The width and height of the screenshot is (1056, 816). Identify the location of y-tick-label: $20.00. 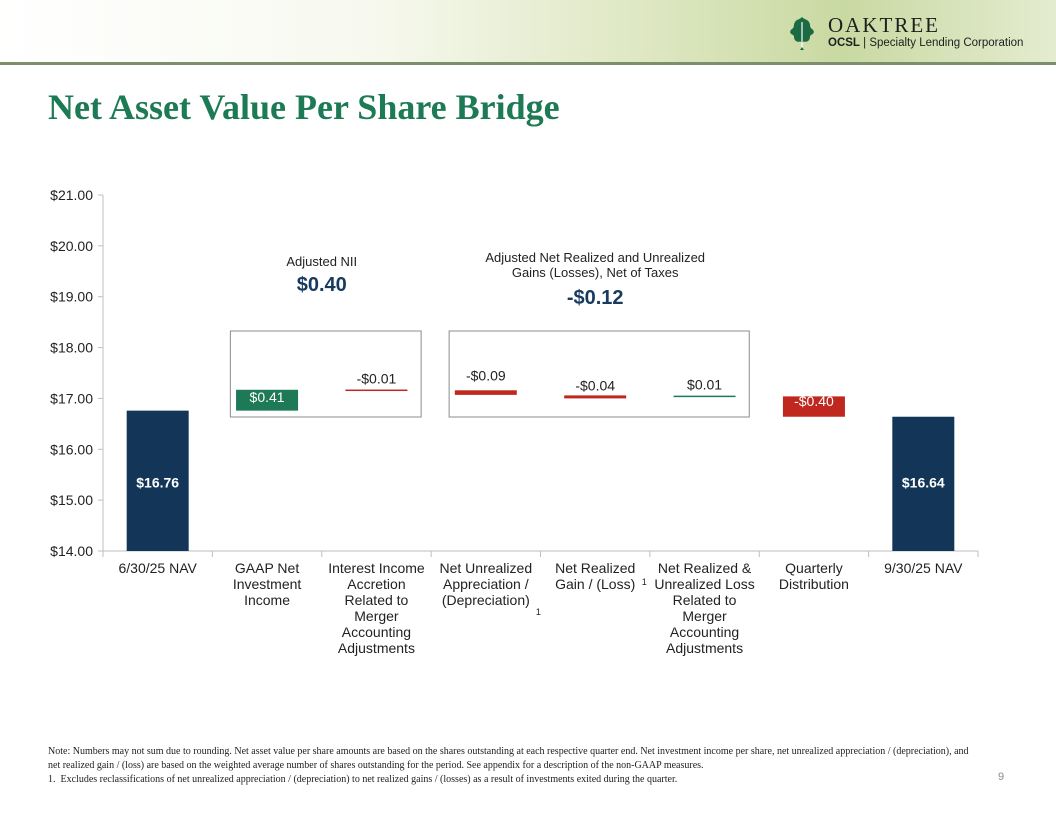
(71, 246).